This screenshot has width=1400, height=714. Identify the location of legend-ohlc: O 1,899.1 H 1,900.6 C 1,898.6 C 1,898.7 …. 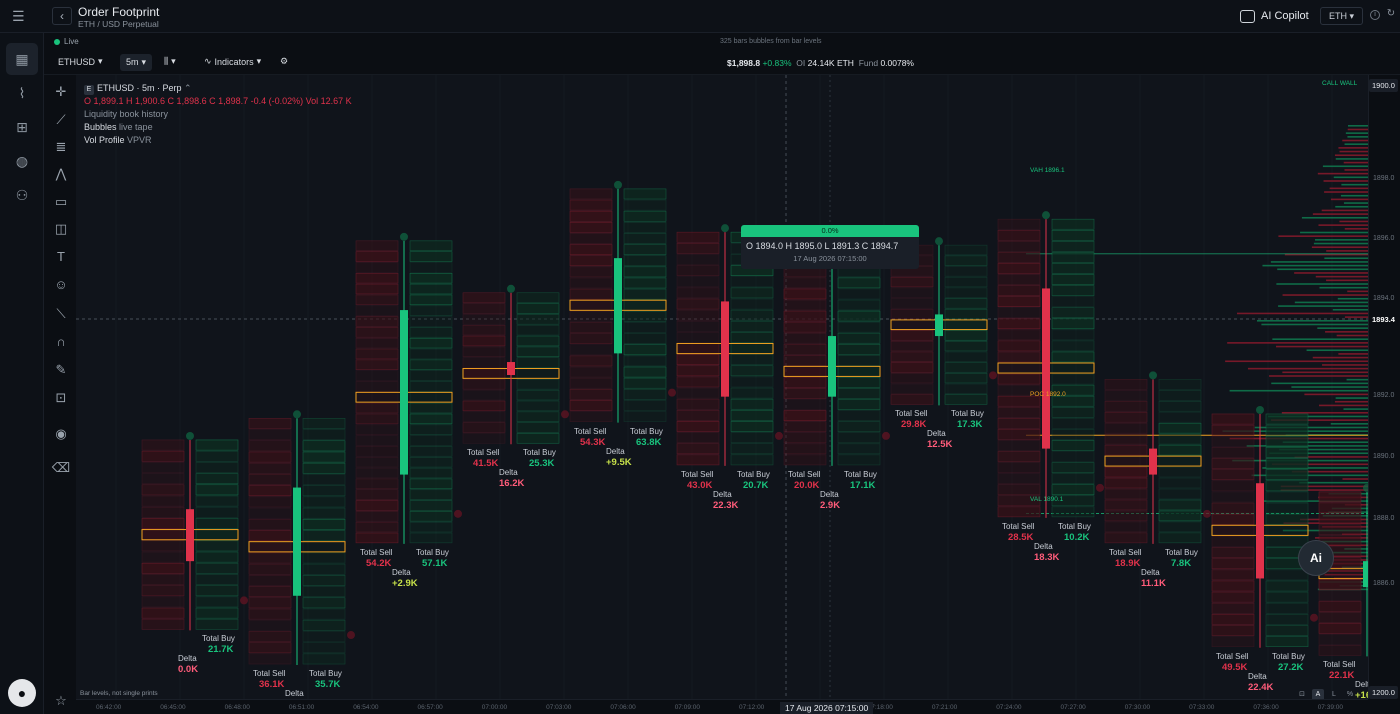
(218, 101).